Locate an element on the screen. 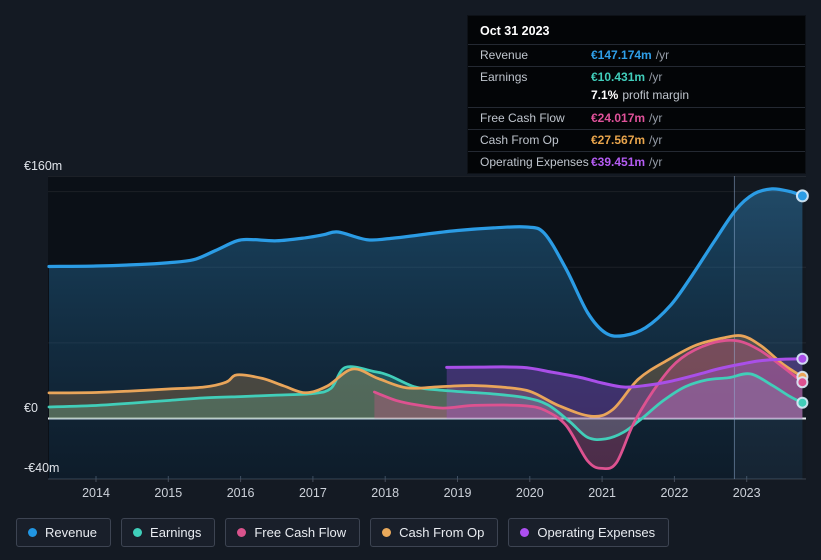 This screenshot has height=560, width=821. x-axis-label: 2020 is located at coordinates (529, 493).